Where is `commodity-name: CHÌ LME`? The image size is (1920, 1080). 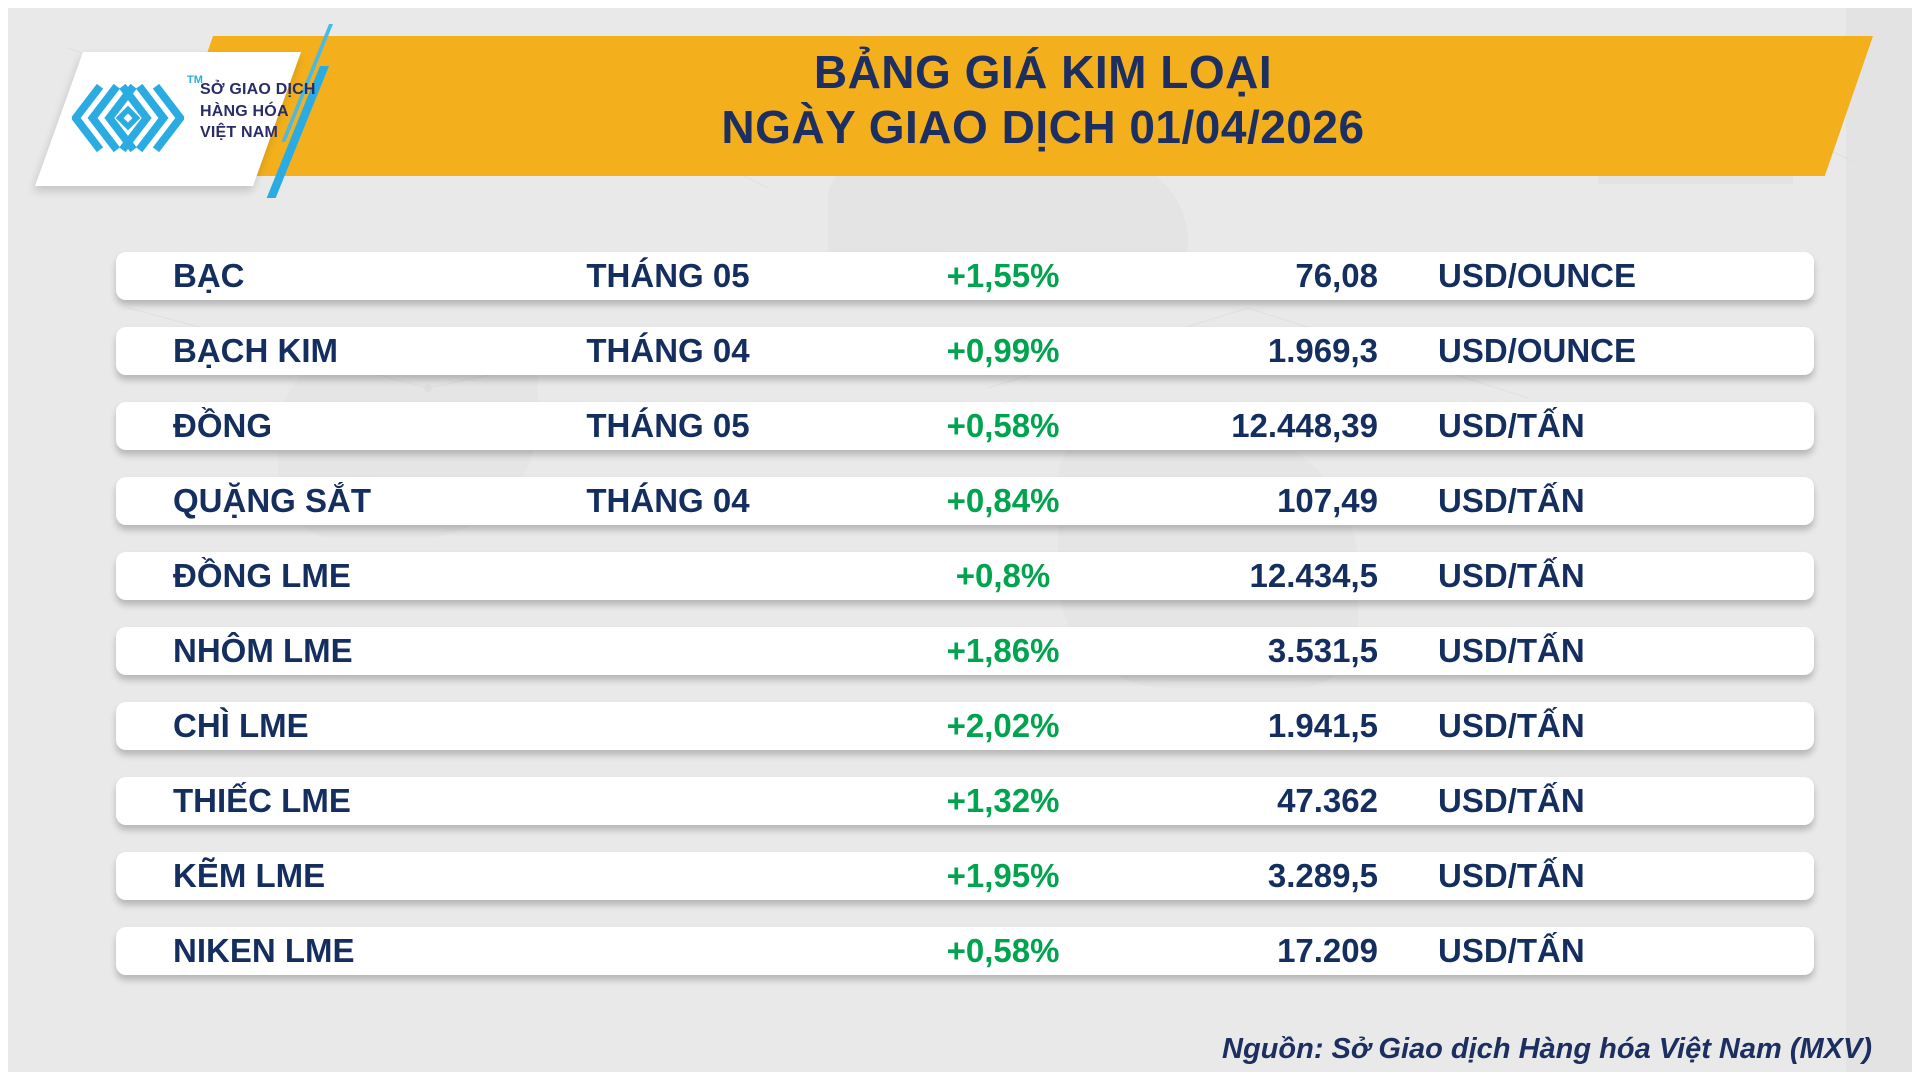
commodity-name: CHÌ LME is located at coordinates (241, 725).